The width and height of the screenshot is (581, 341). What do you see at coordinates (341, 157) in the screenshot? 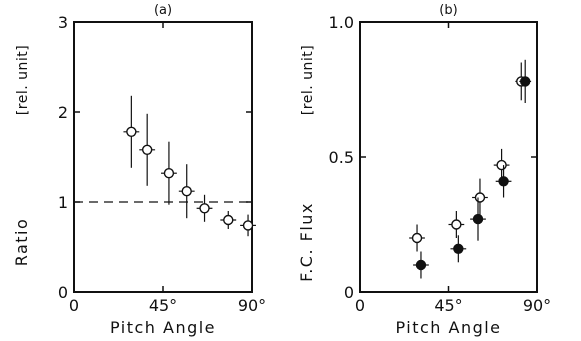
I see `y-tick-label: 0.5` at bounding box center [341, 157].